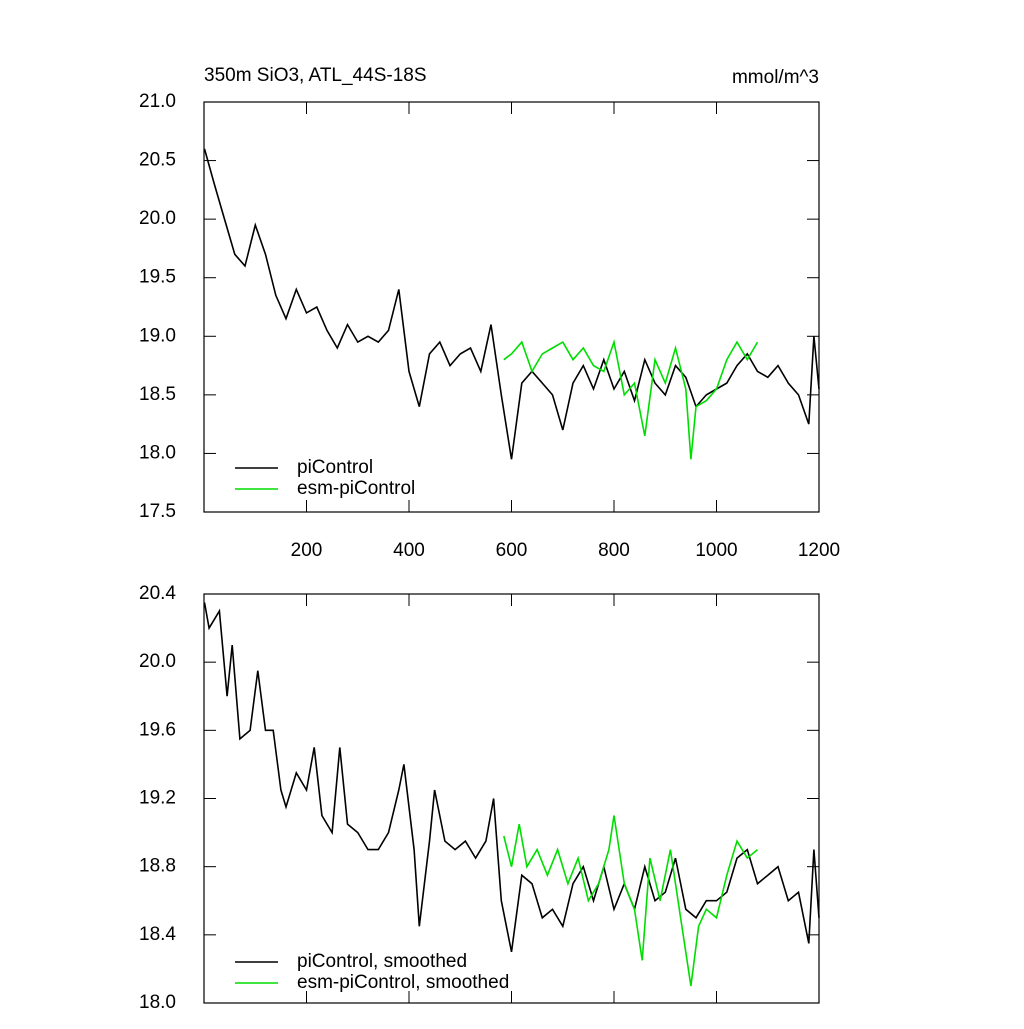 This screenshot has height=1029, width=1024. I want to click on legend-label: piControl, so click(335, 467).